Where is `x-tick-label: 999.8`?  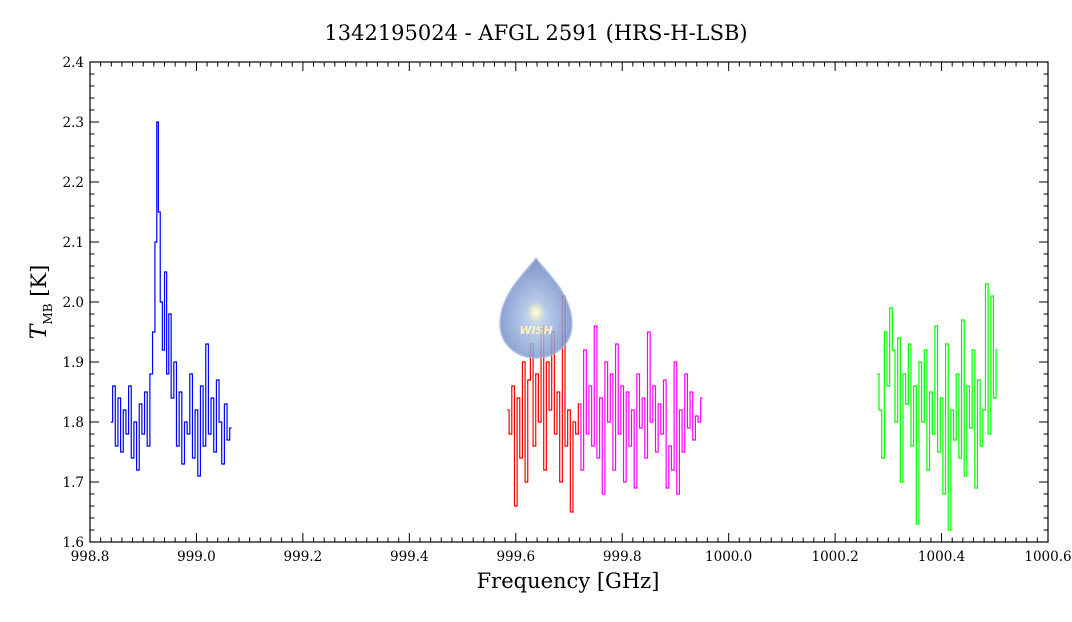
x-tick-label: 999.8 is located at coordinates (622, 557).